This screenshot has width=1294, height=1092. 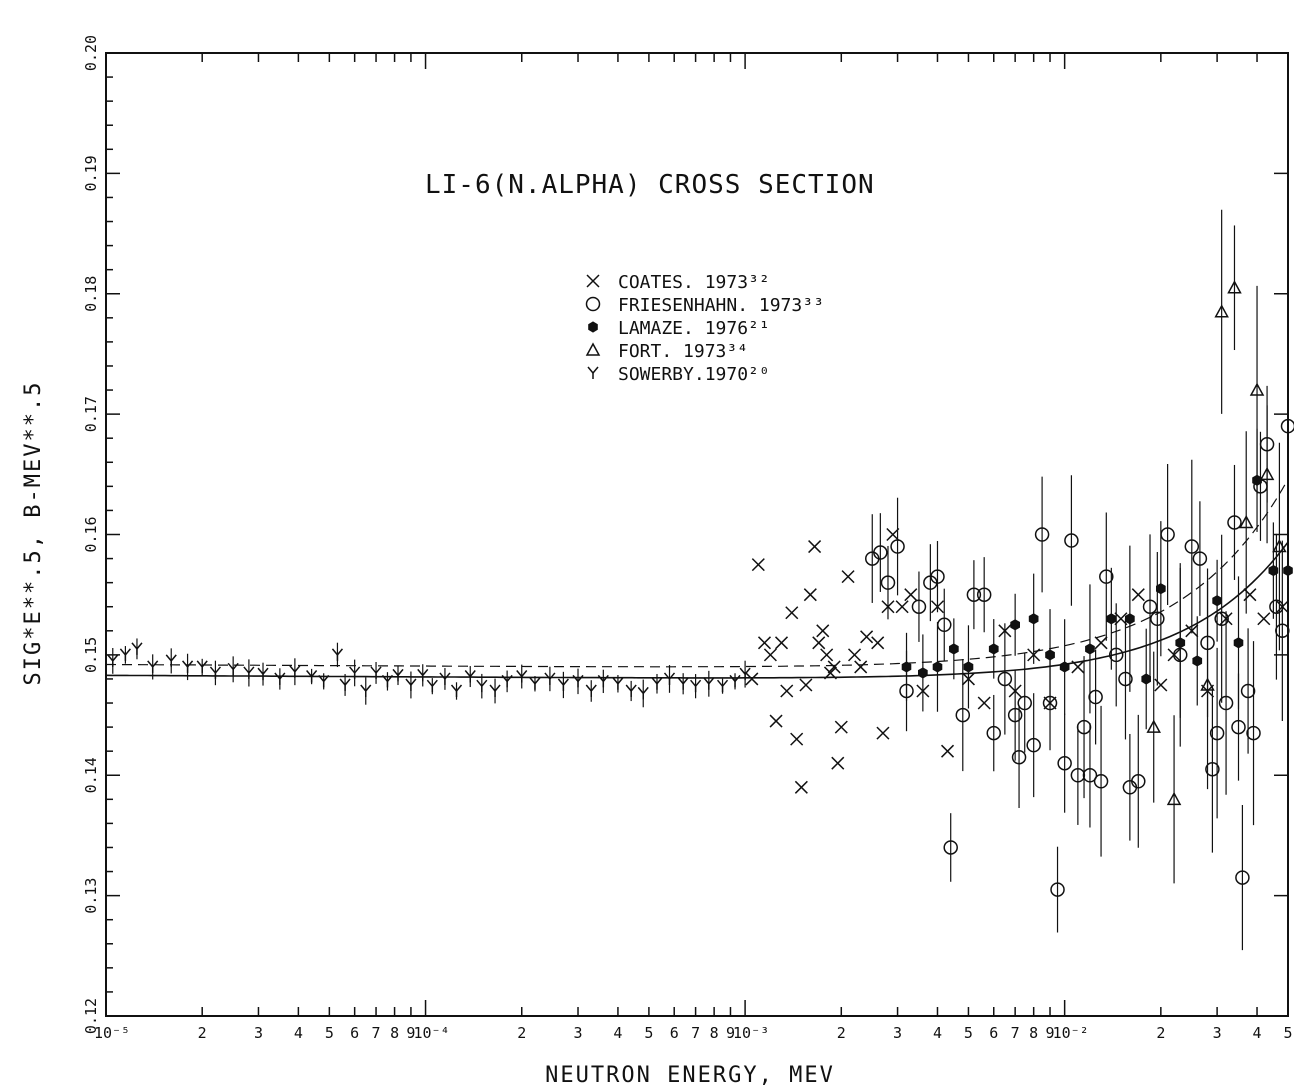 What do you see at coordinates (91, 414) in the screenshot?
I see `y-tick-label: 0.17` at bounding box center [91, 414].